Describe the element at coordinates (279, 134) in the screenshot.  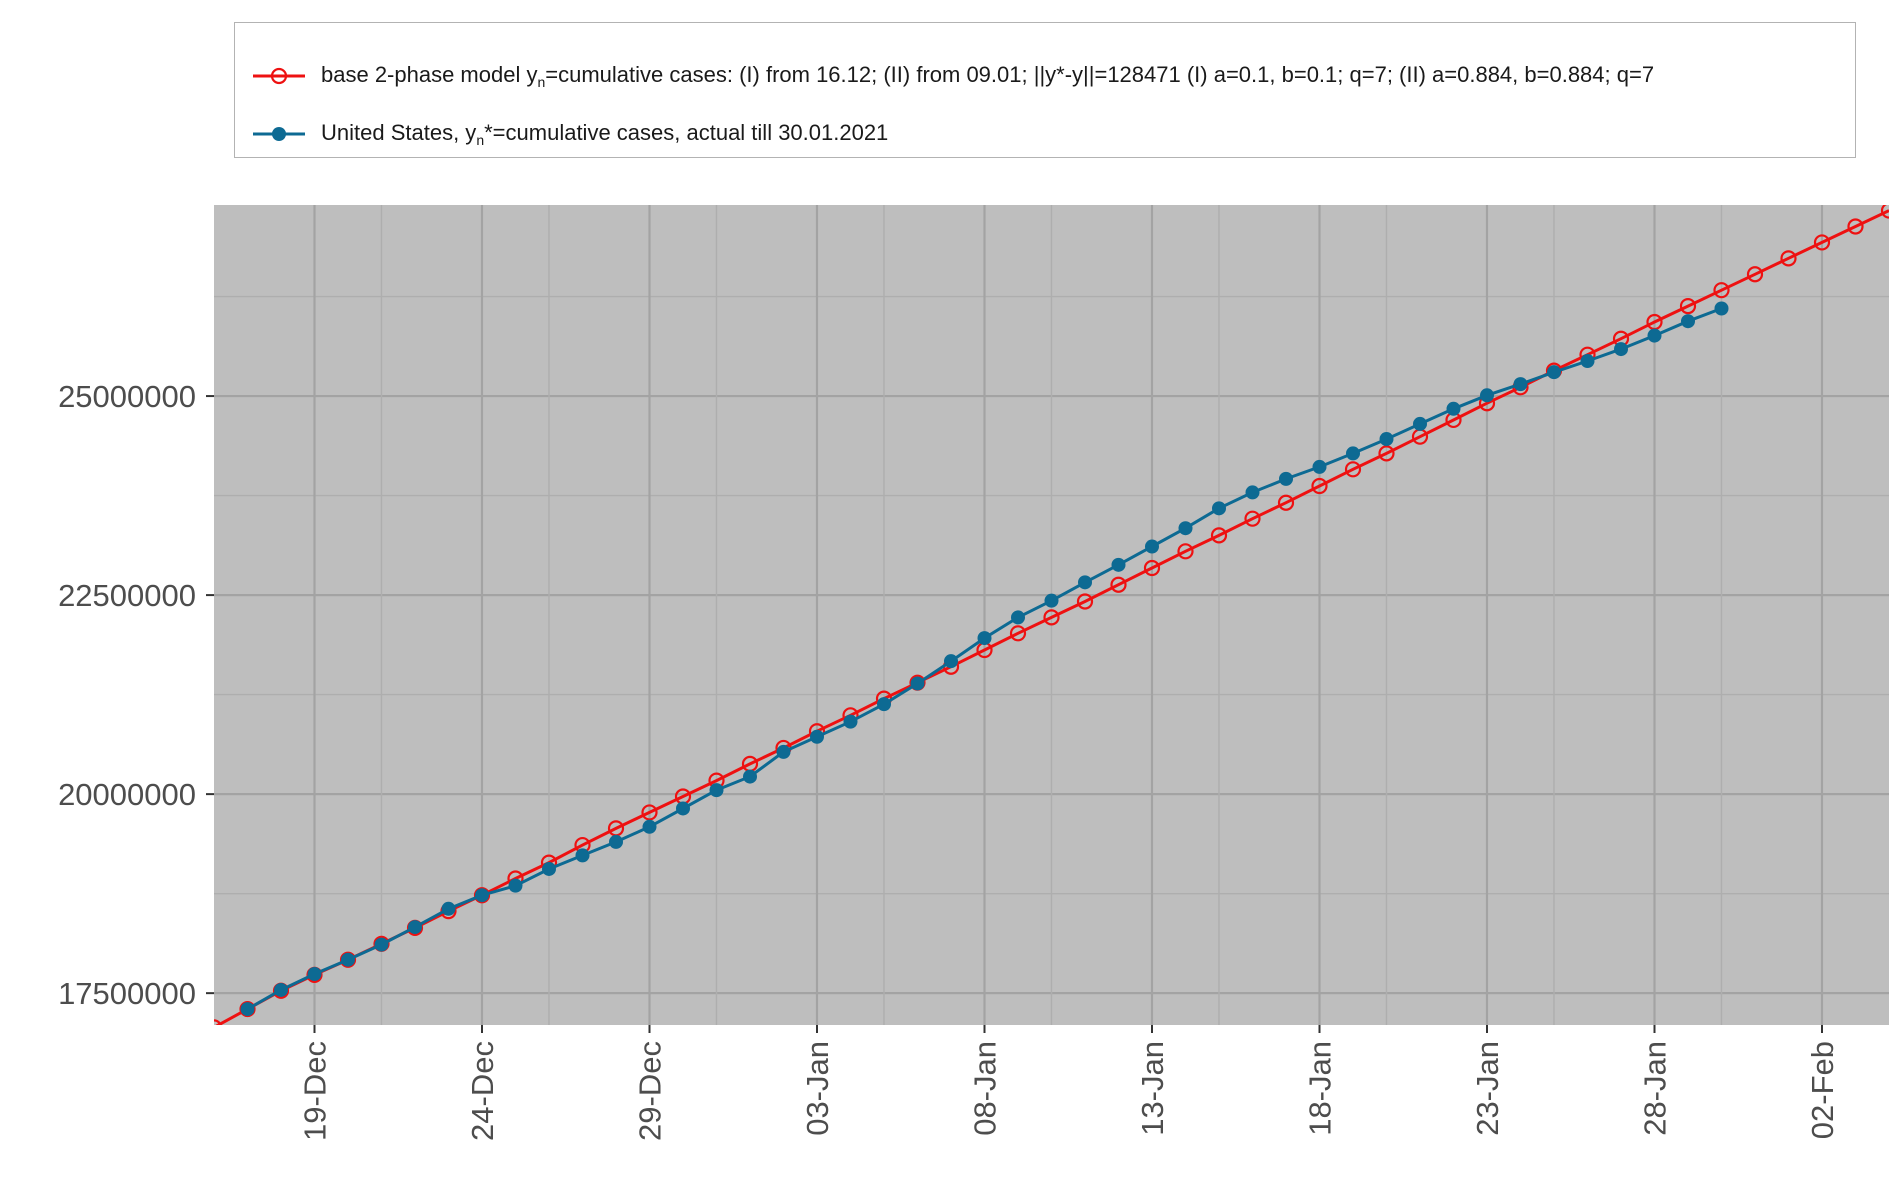
I see `legend-key-actual` at that location.